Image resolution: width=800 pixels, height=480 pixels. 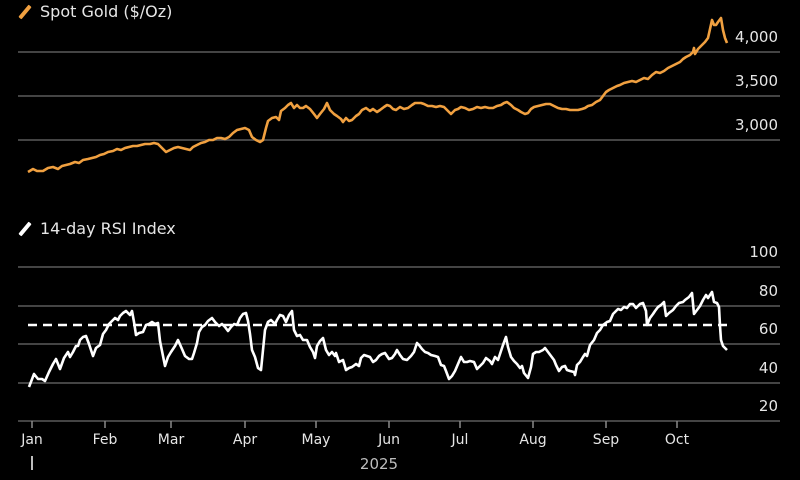 What do you see at coordinates (32, 440) in the screenshot?
I see `xtick-jan: Jan` at bounding box center [32, 440].